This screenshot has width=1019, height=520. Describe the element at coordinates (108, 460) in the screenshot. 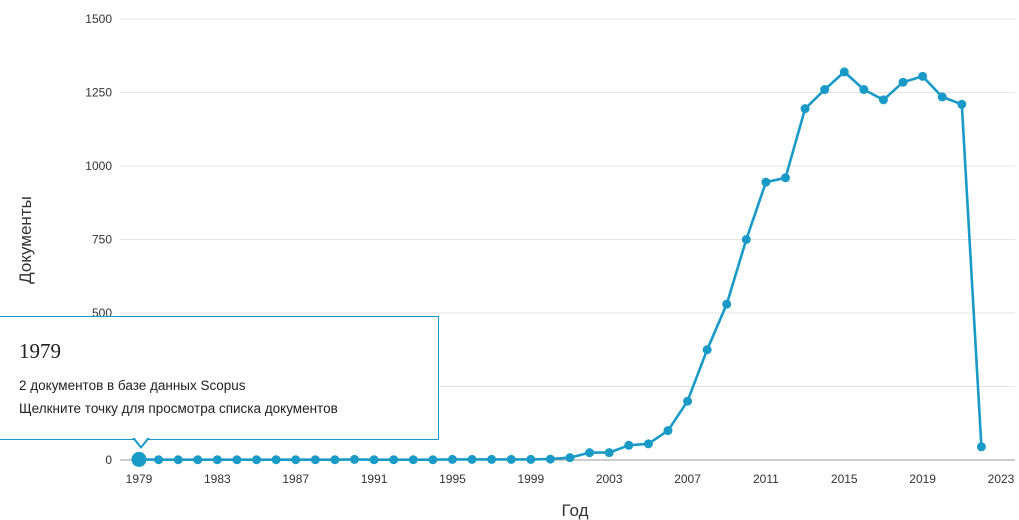

I see `y-tick-label: 0` at that location.